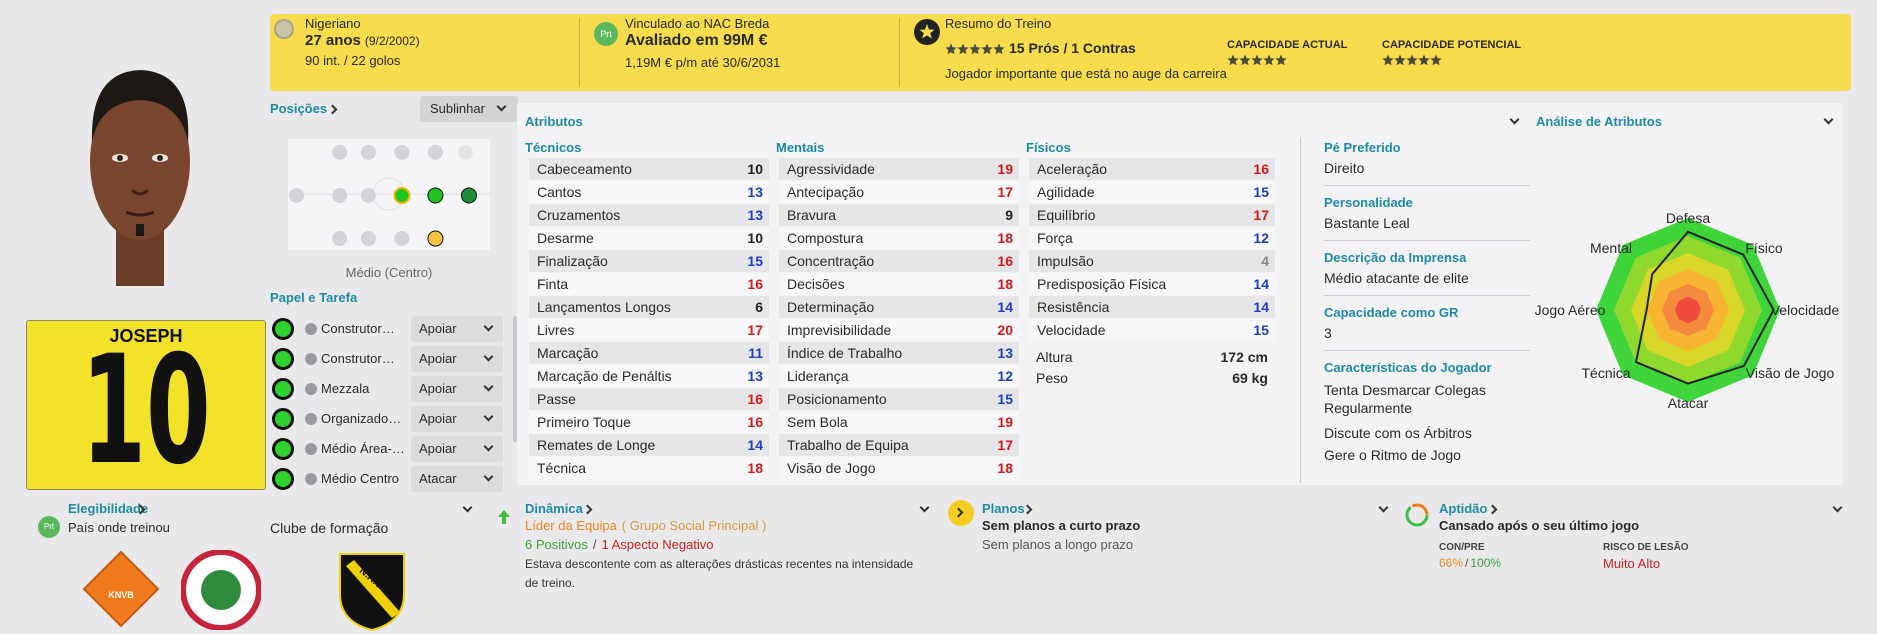 The width and height of the screenshot is (1877, 634). I want to click on attribute-name: Índice de Trabalho, so click(845, 353).